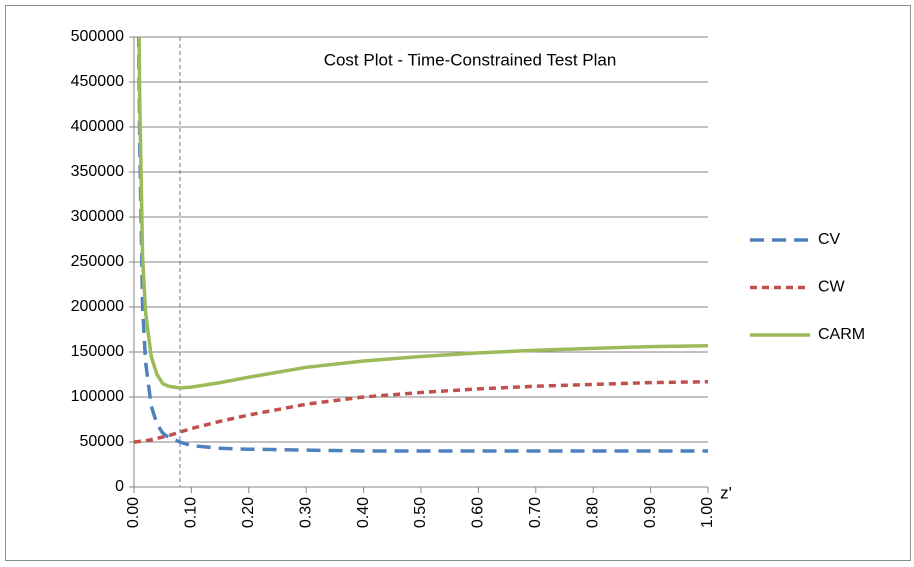 The height and width of the screenshot is (567, 914). I want to click on y-tick-label: 300000, so click(97, 216).